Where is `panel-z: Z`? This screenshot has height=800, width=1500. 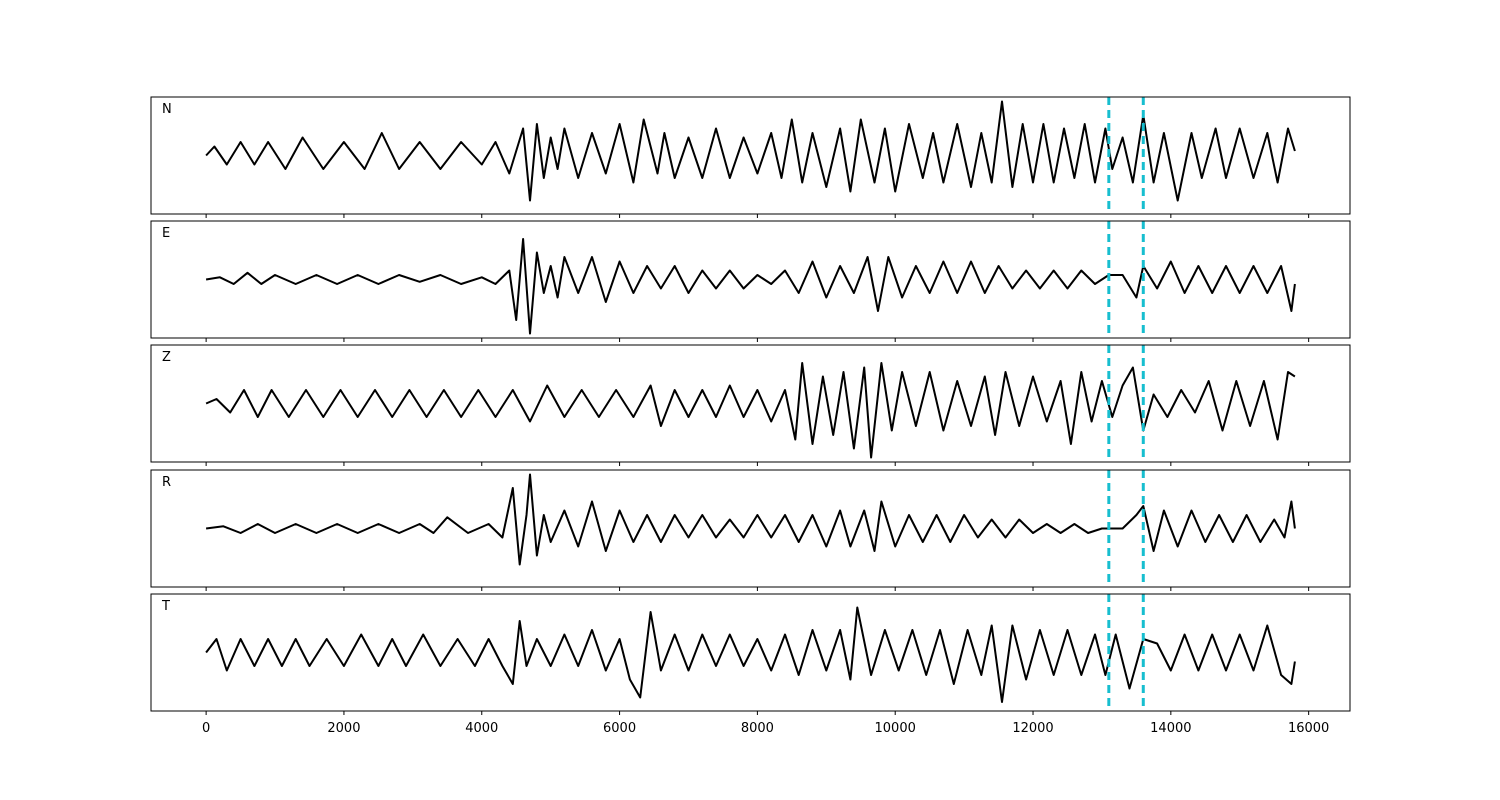
panel-z: Z is located at coordinates (750, 405).